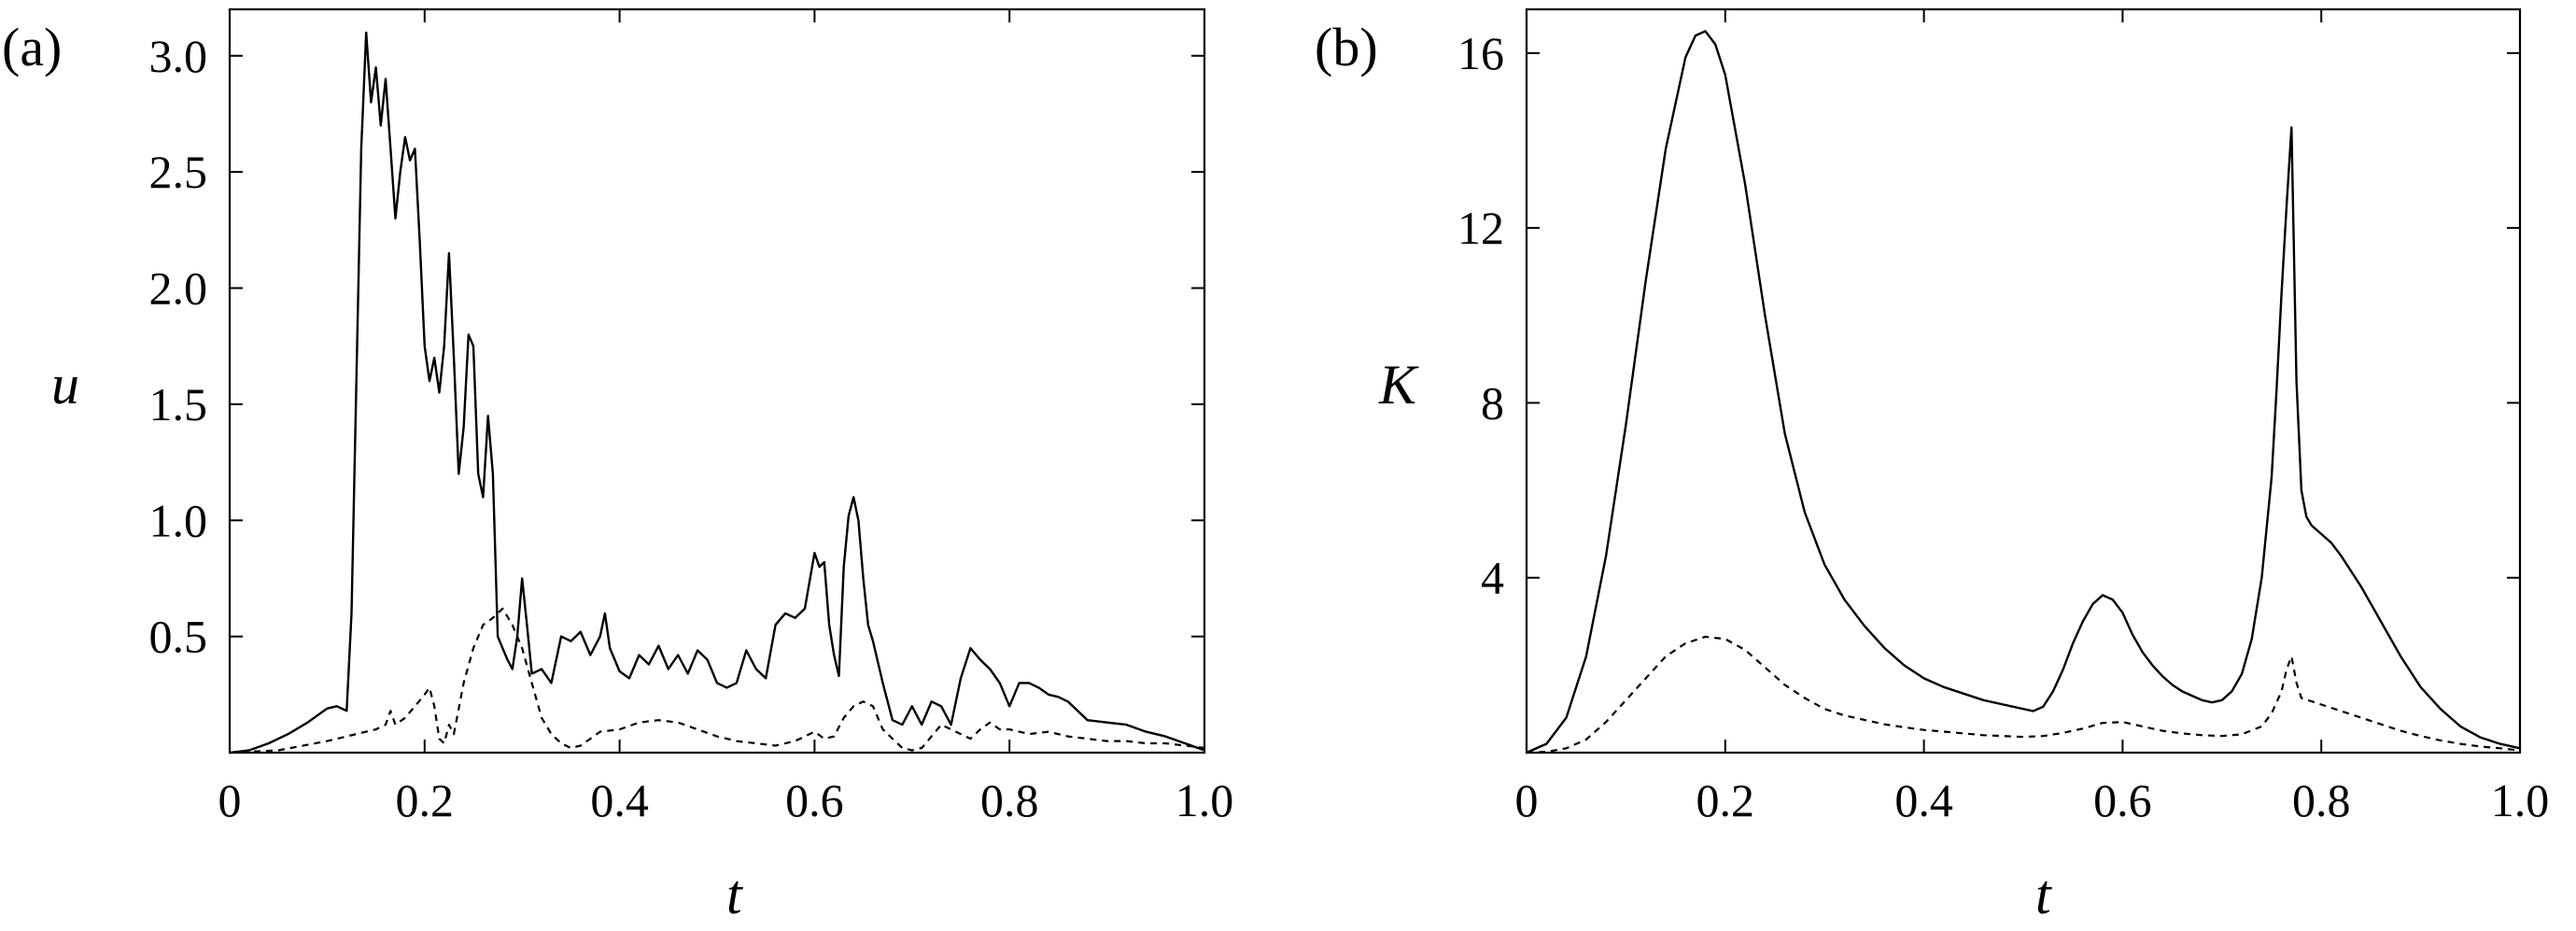 The height and width of the screenshot is (931, 2576). I want to click on panel-a-xtick-label: 0, so click(230, 800).